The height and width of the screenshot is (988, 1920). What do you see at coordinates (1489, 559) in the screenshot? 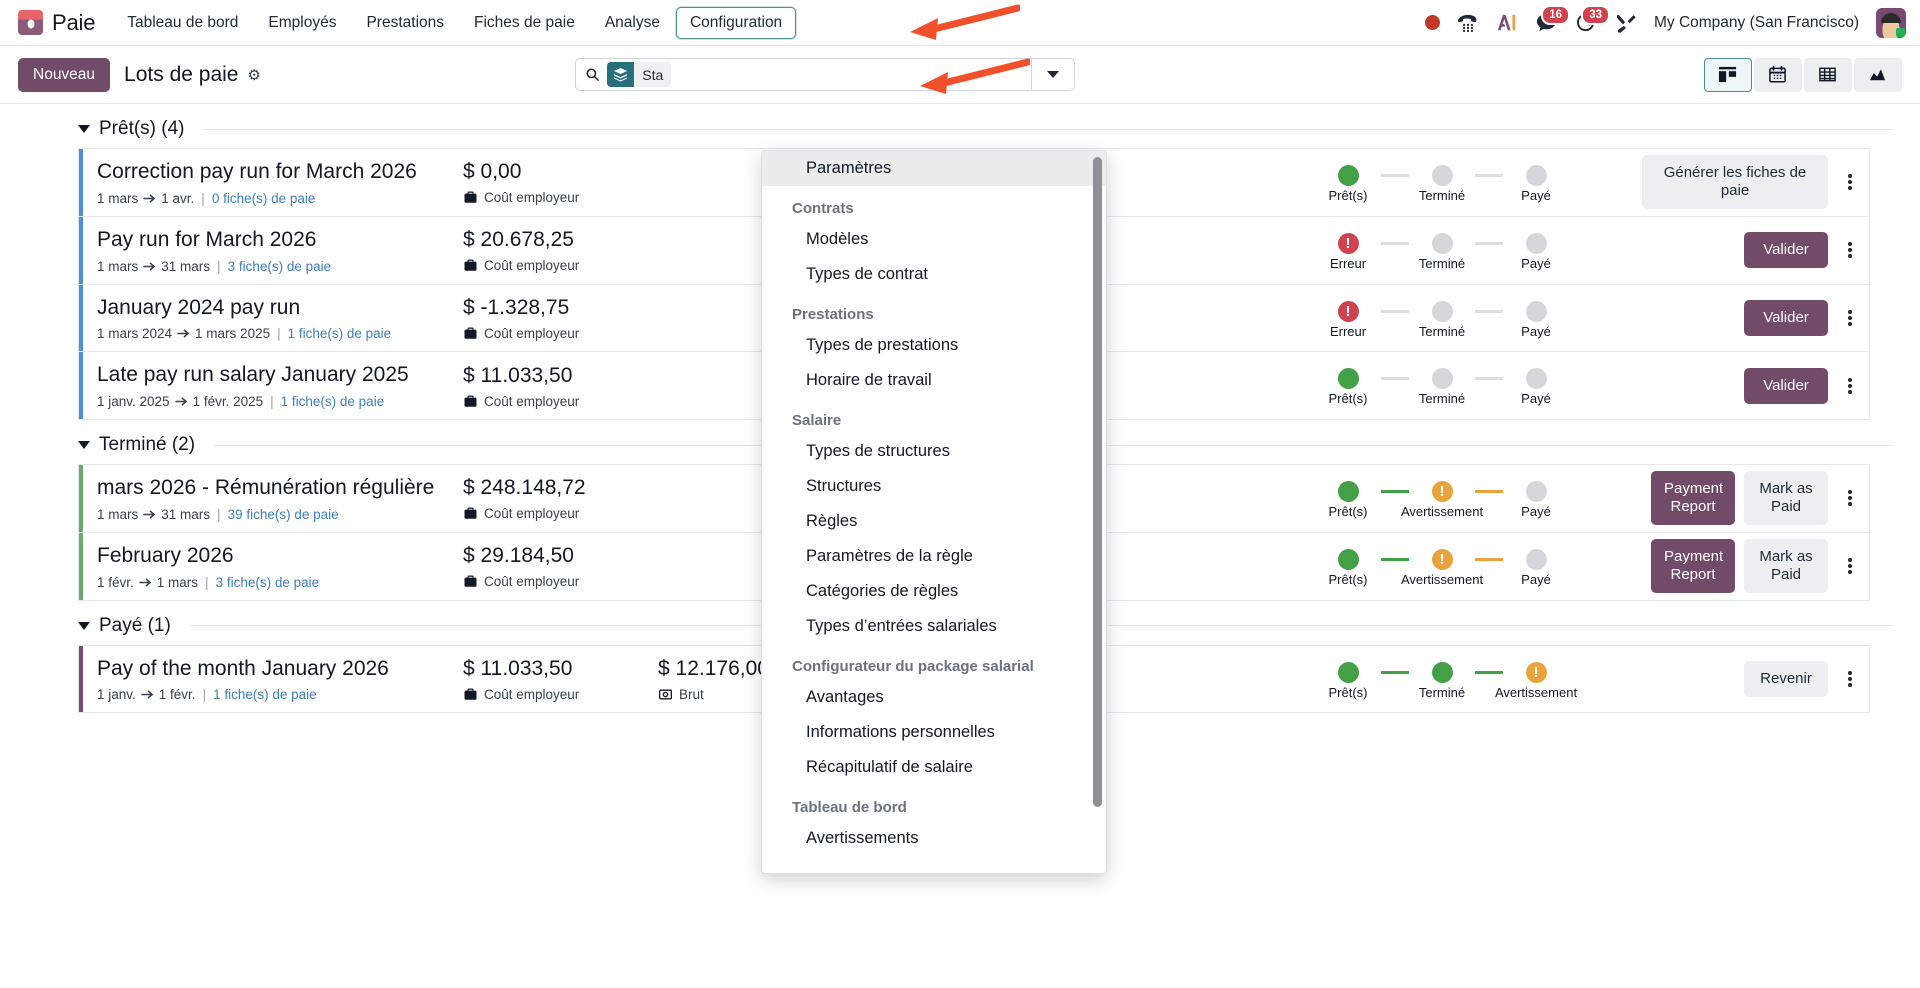
I see `stage-connector` at bounding box center [1489, 559].